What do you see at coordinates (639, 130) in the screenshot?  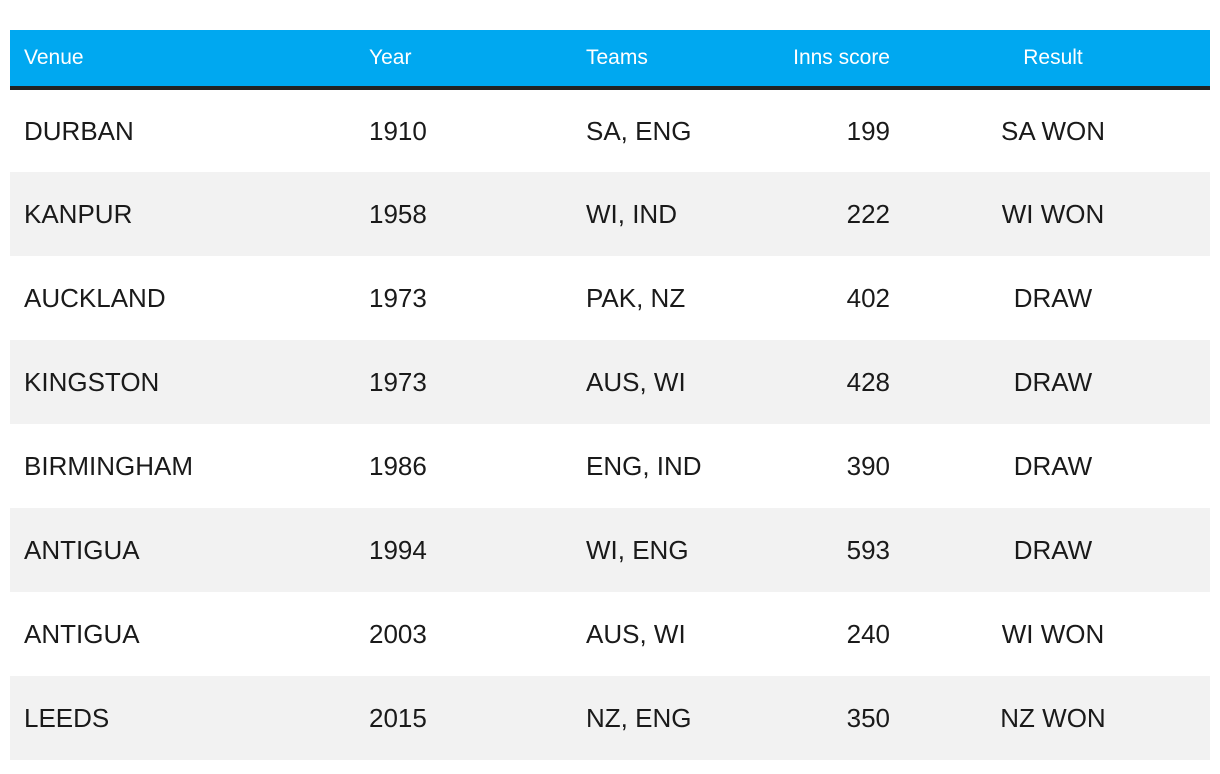 I see `cell-teams: SA, ENG` at bounding box center [639, 130].